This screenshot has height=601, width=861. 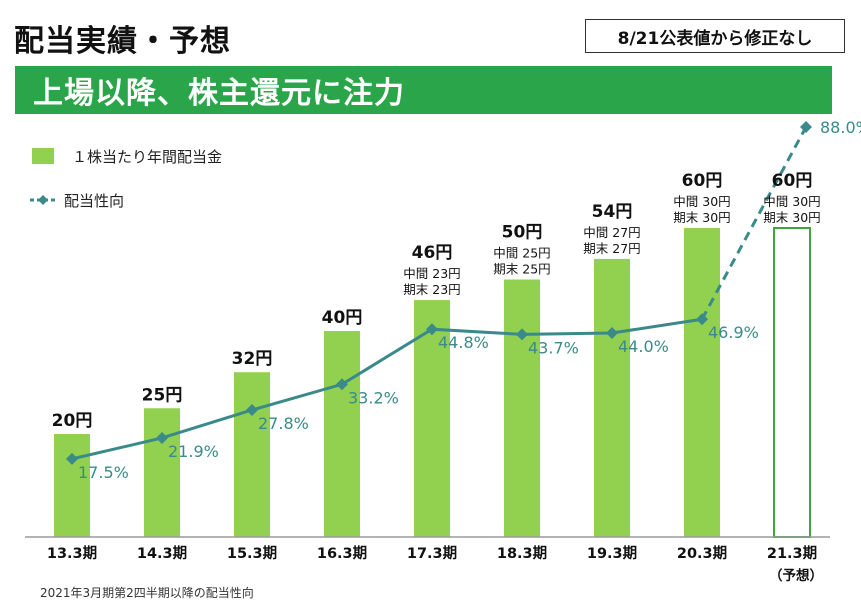 I want to click on bar-value-label: 46円, so click(x=432, y=253).